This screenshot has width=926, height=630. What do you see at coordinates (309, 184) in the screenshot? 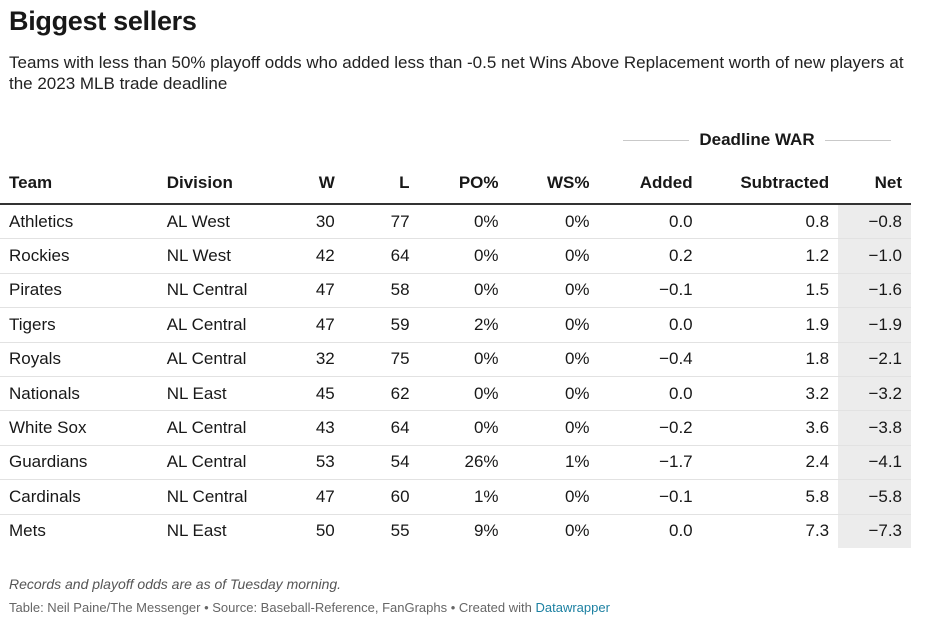
I see `column-header-wins: W` at bounding box center [309, 184].